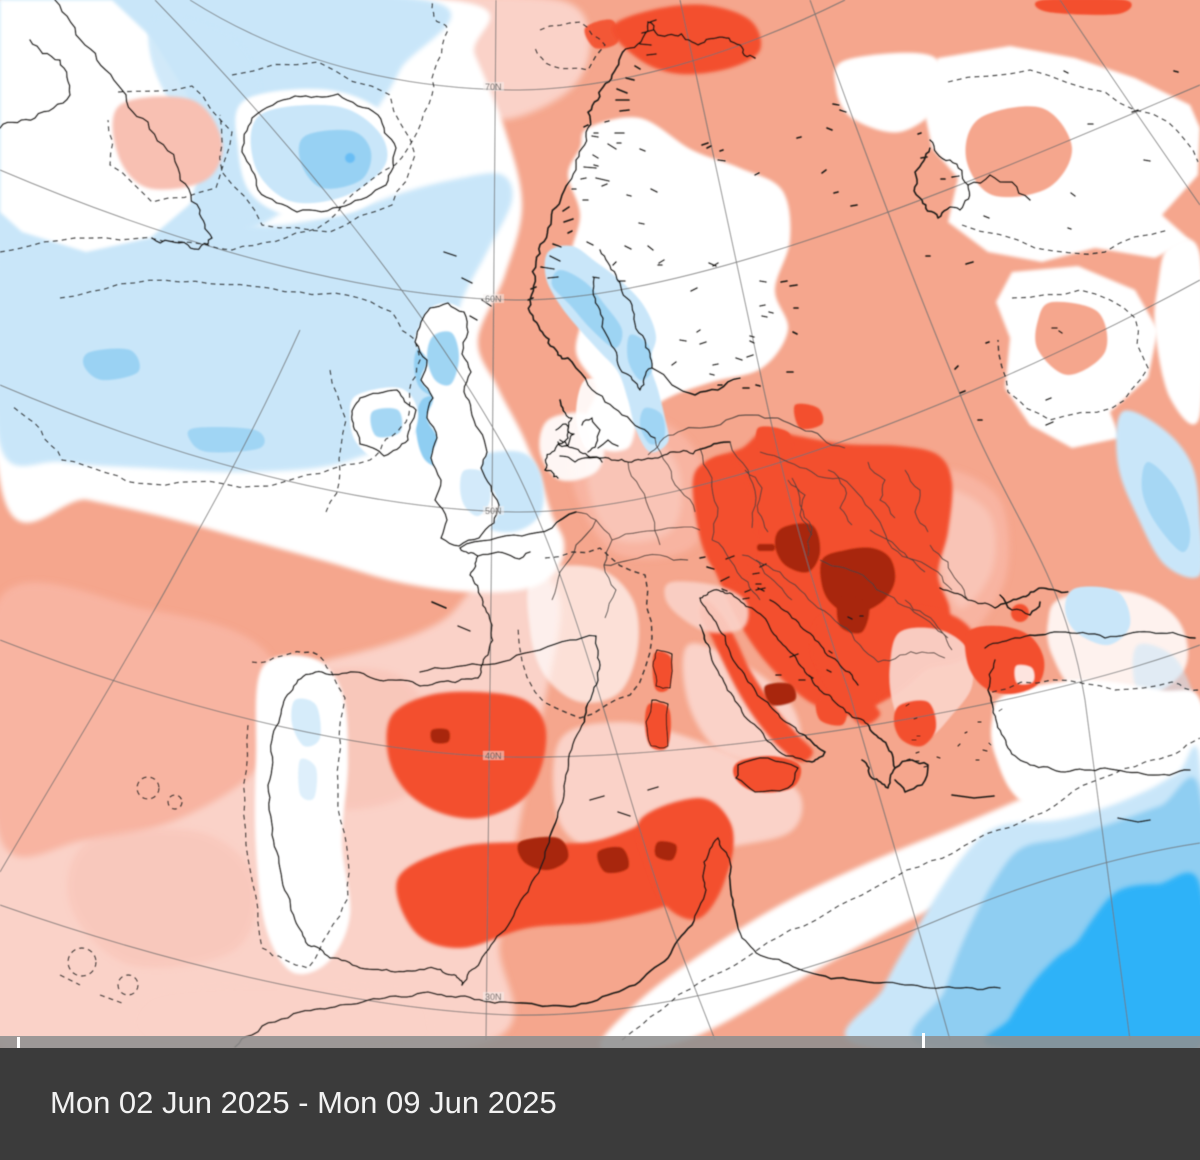 The height and width of the screenshot is (1160, 1200). Describe the element at coordinates (493, 997) in the screenshot. I see `svg-text: 30N` at that location.